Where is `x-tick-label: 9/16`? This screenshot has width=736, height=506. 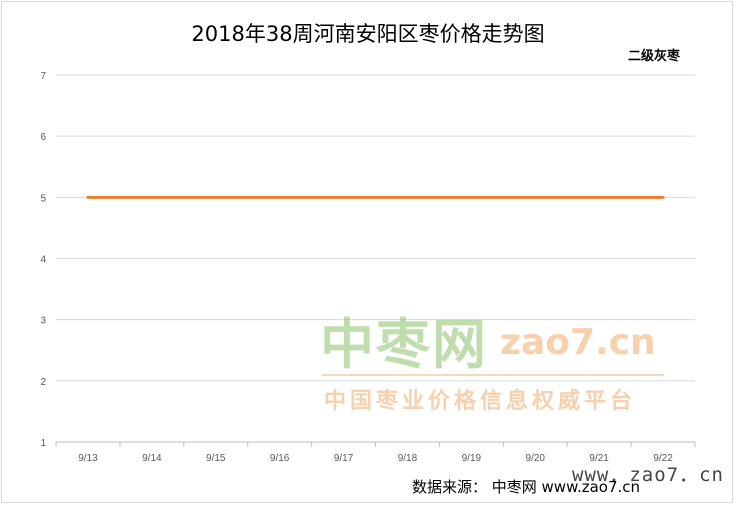 x-tick-label: 9/16 is located at coordinates (280, 458).